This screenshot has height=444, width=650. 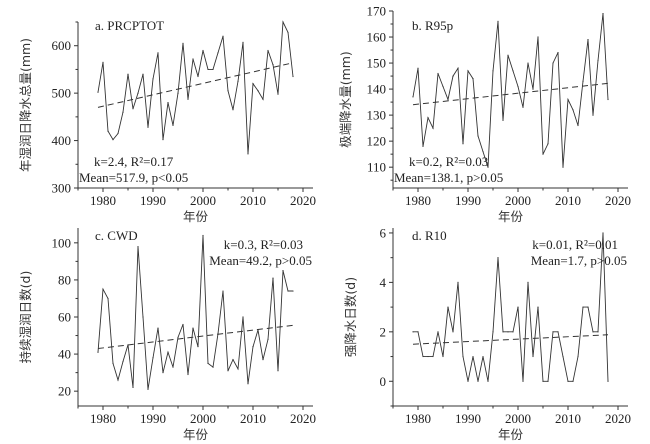 I want to click on stat-trend-text: k=2.4, R²=0.17, so click(x=134, y=161).